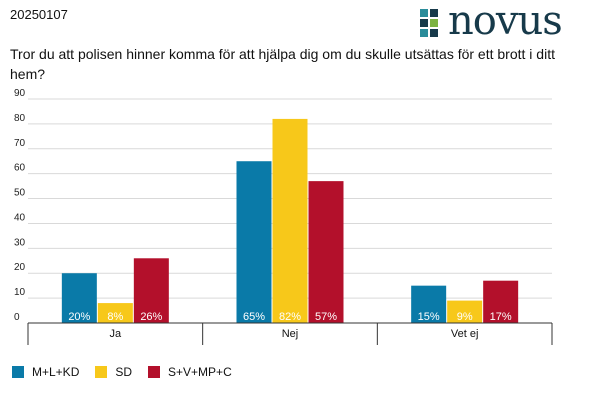 The image size is (602, 411). What do you see at coordinates (20, 292) in the screenshot?
I see `y-tick-label: 10` at bounding box center [20, 292].